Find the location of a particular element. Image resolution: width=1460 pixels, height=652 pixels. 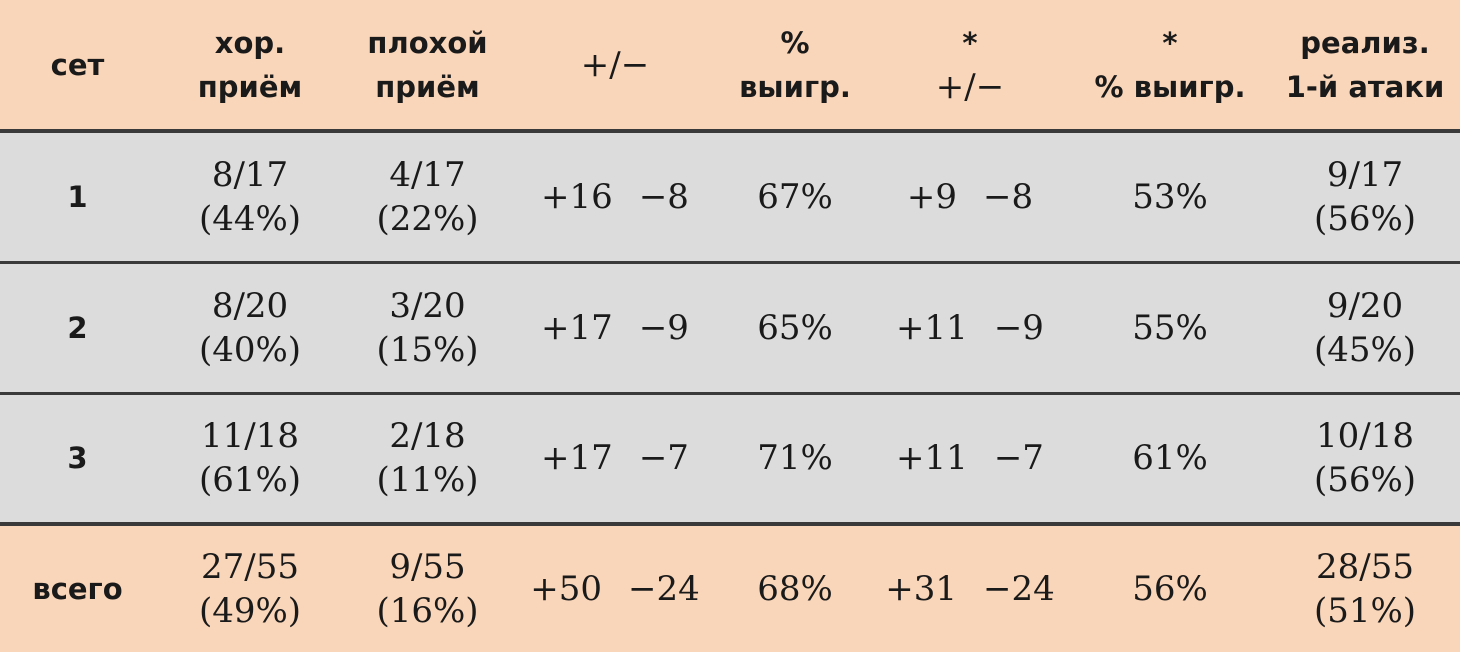

star-win-percent-cell: 56% is located at coordinates (1170, 587).